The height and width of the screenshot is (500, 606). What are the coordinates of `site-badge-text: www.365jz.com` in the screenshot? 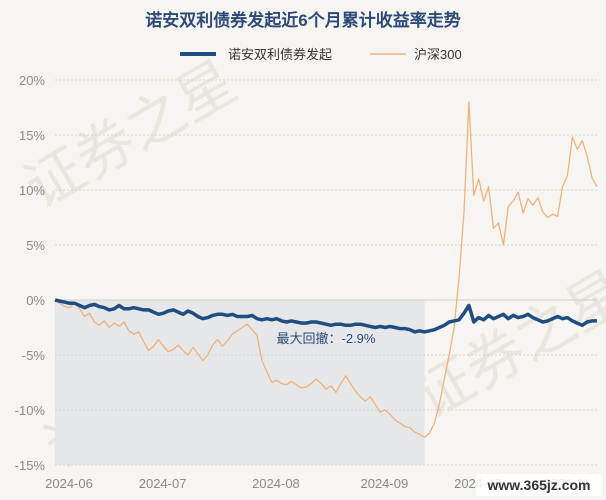 It's located at (539, 485).